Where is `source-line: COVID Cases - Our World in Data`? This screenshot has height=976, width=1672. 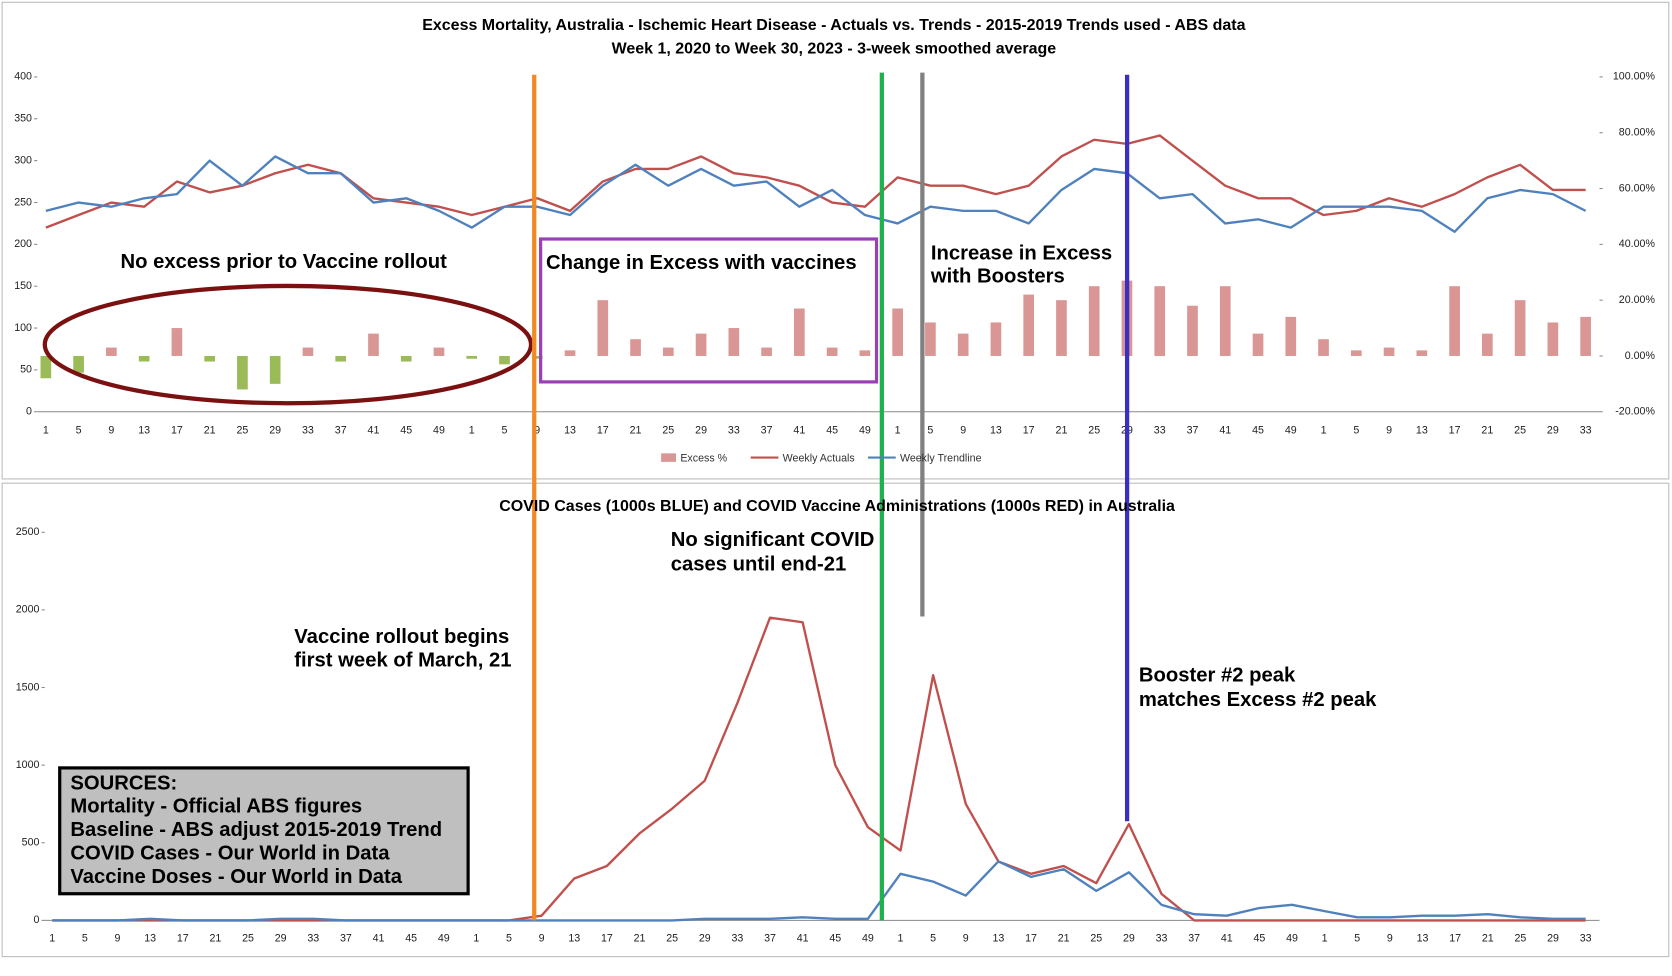 source-line: COVID Cases - Our World in Data is located at coordinates (230, 854).